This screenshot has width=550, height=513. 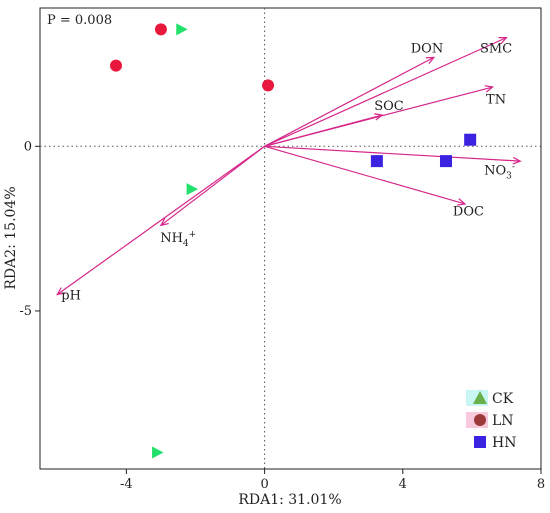 What do you see at coordinates (289, 500) in the screenshot?
I see `x-axis-label: RDA1: 31.01%` at bounding box center [289, 500].